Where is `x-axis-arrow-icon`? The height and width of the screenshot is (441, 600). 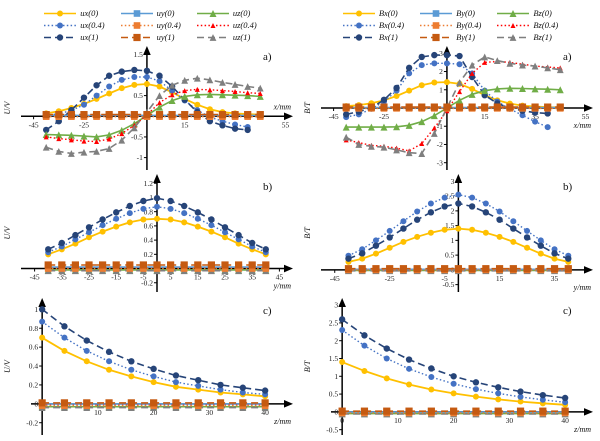
x-axis-arrow-icon is located at coordinates (588, 270).